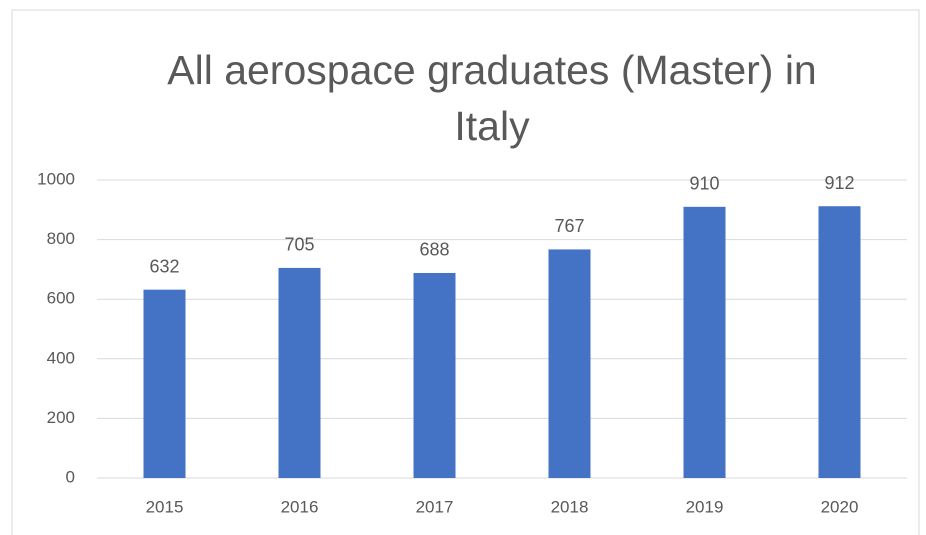 This screenshot has width=926, height=535. Describe the element at coordinates (840, 506) in the screenshot. I see `x-tick-label: 2020` at that location.